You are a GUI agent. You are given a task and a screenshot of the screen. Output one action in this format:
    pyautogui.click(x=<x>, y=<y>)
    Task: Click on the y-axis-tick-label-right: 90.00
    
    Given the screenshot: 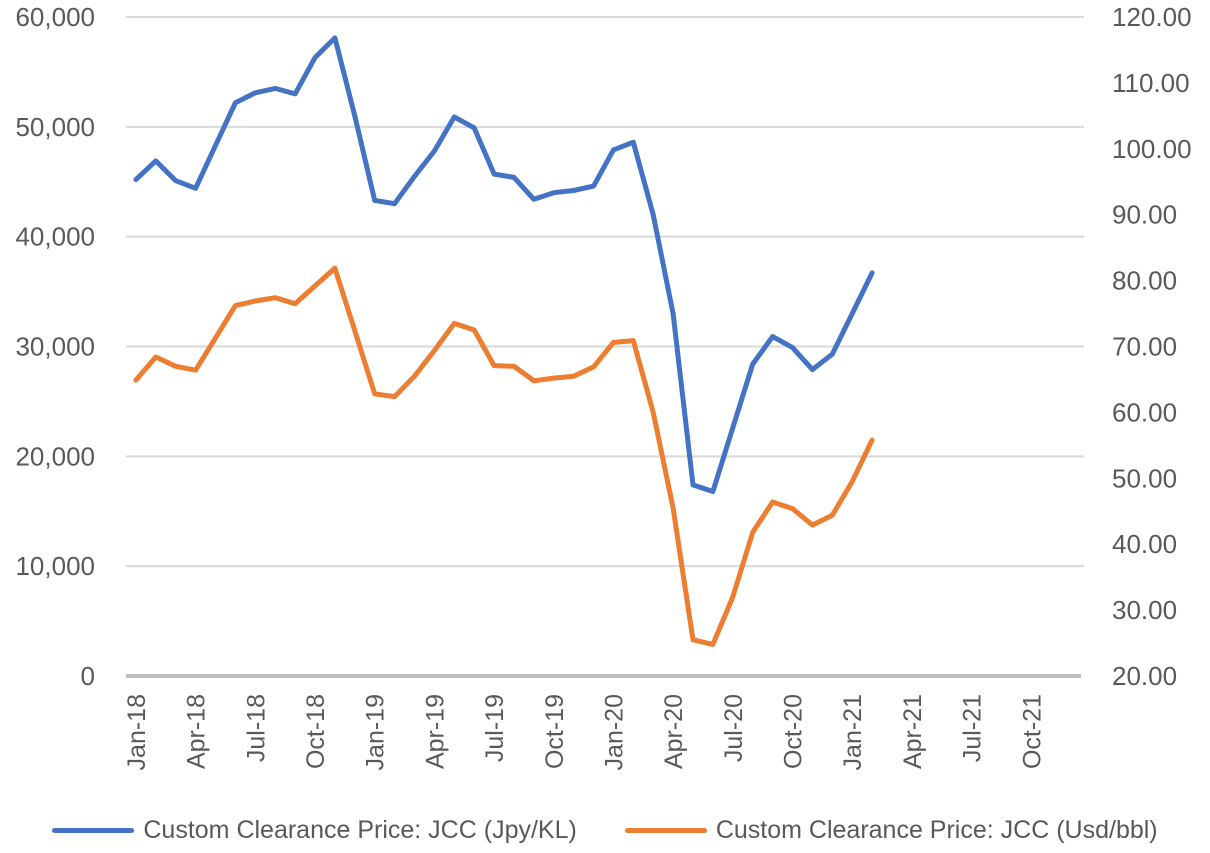 What is the action you would take?
    pyautogui.click(x=1144, y=215)
    